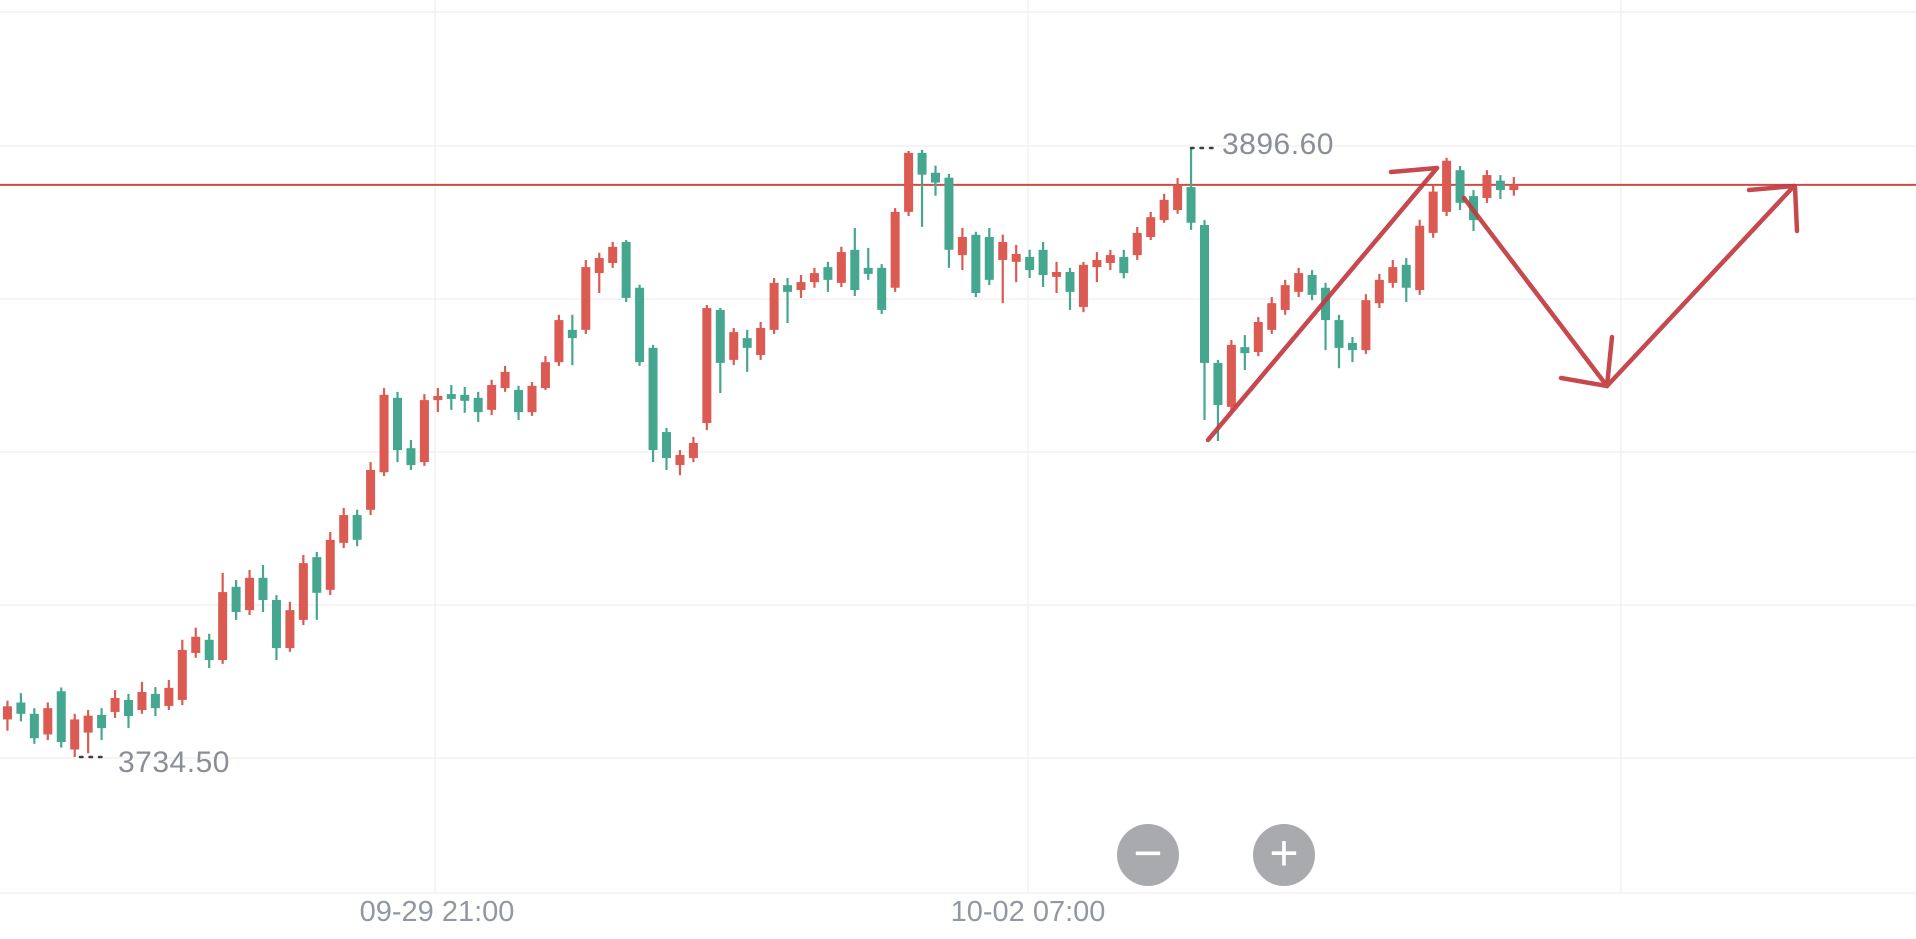 The height and width of the screenshot is (939, 1916). I want to click on zoom-in-button: +, so click(1284, 855).